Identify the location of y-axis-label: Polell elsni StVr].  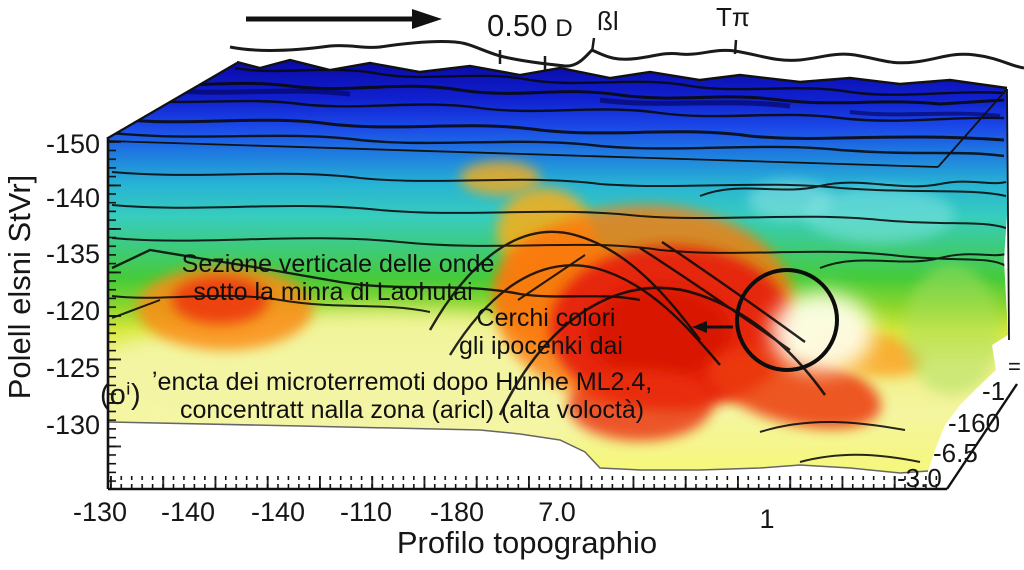
(19, 287).